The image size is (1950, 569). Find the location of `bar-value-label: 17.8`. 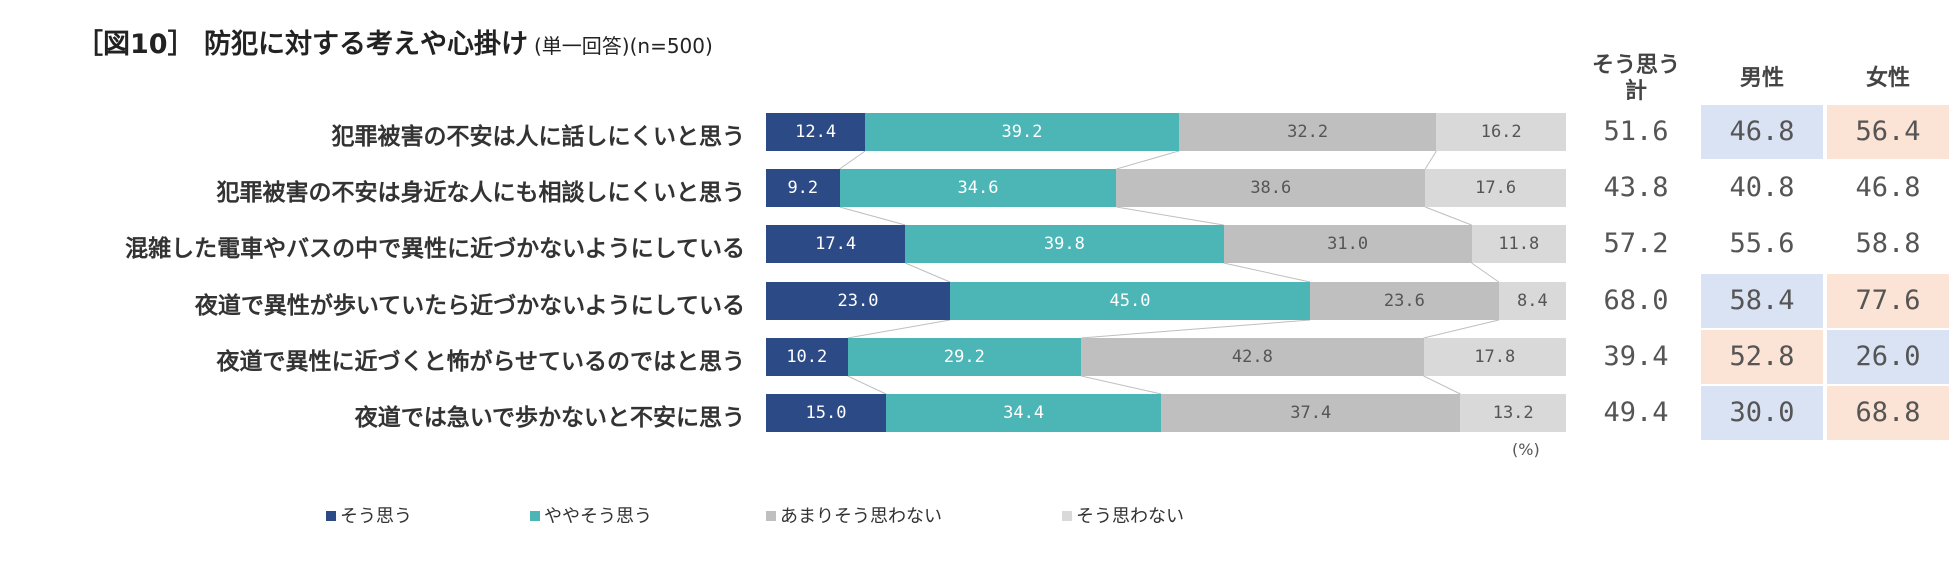

bar-value-label: 17.8 is located at coordinates (1495, 357).